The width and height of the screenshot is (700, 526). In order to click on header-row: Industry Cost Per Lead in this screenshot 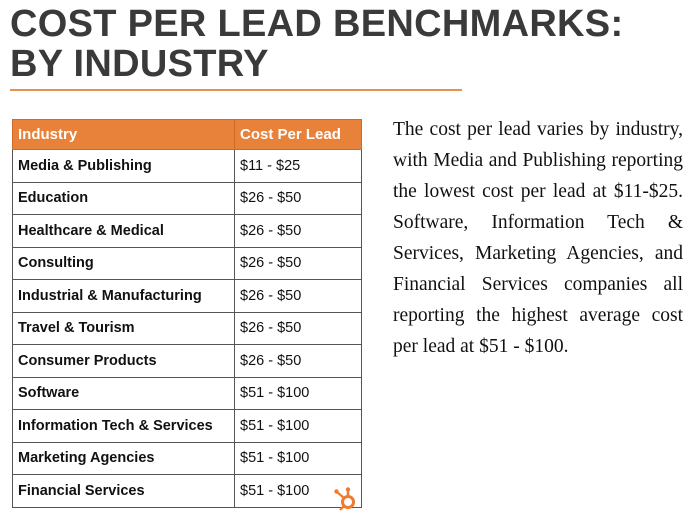, I will do `click(187, 134)`.